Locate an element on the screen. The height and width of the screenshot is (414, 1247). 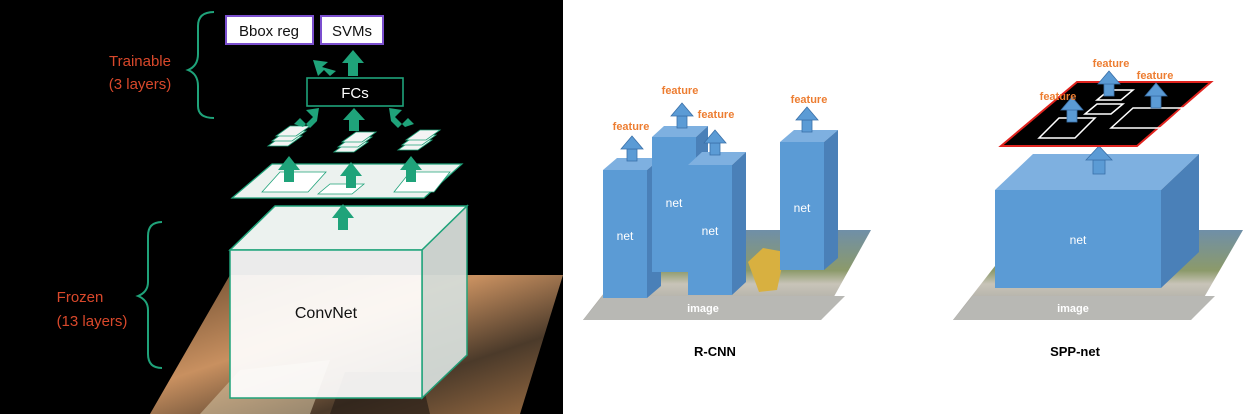
trainable-label-line2: (3 layers) is located at coordinates (140, 84).